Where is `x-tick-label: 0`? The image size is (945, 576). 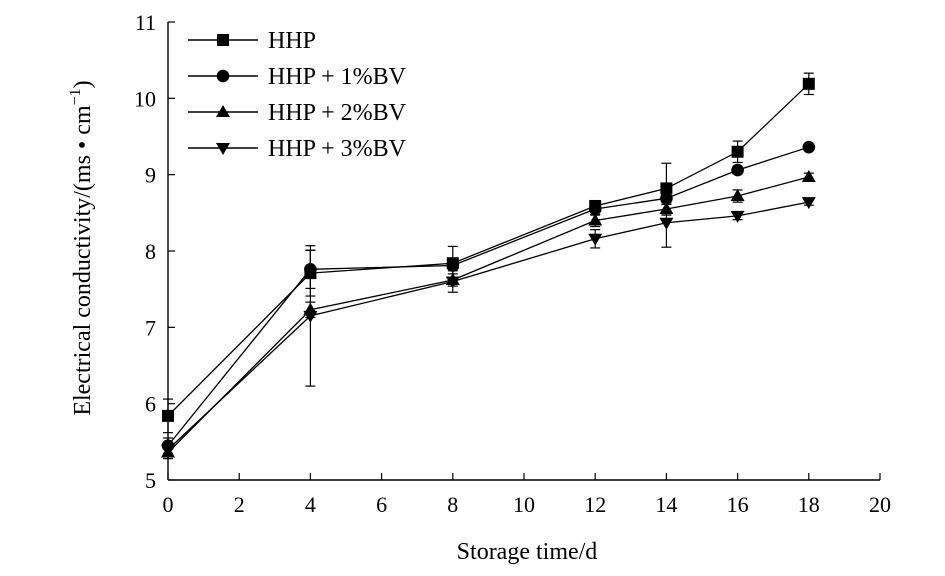 x-tick-label: 0 is located at coordinates (168, 504).